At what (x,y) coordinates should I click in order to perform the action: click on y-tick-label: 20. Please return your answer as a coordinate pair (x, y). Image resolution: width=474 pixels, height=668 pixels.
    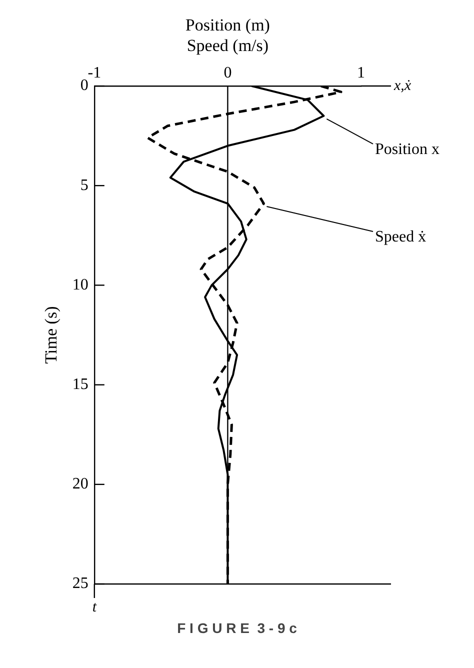
    Looking at the image, I should click on (80, 484).